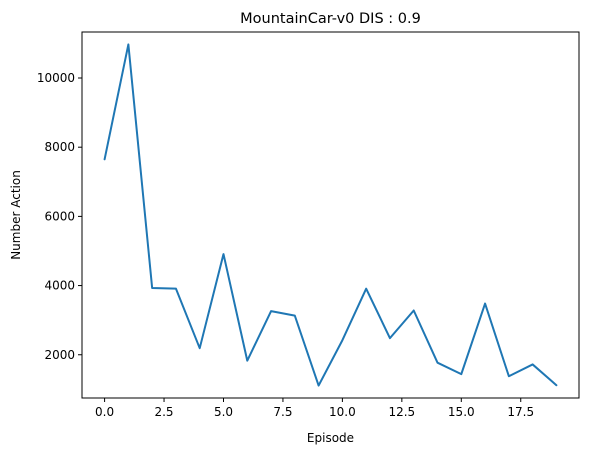 The width and height of the screenshot is (589, 455). I want to click on x-tick-label: 0.0, so click(104, 412).